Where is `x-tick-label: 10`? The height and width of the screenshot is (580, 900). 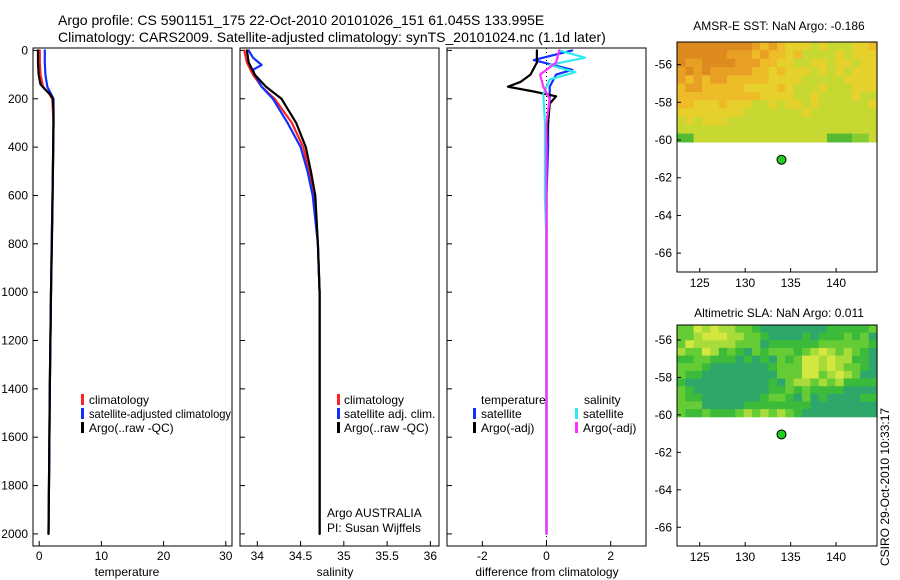 x-tick-label: 10 is located at coordinates (102, 556).